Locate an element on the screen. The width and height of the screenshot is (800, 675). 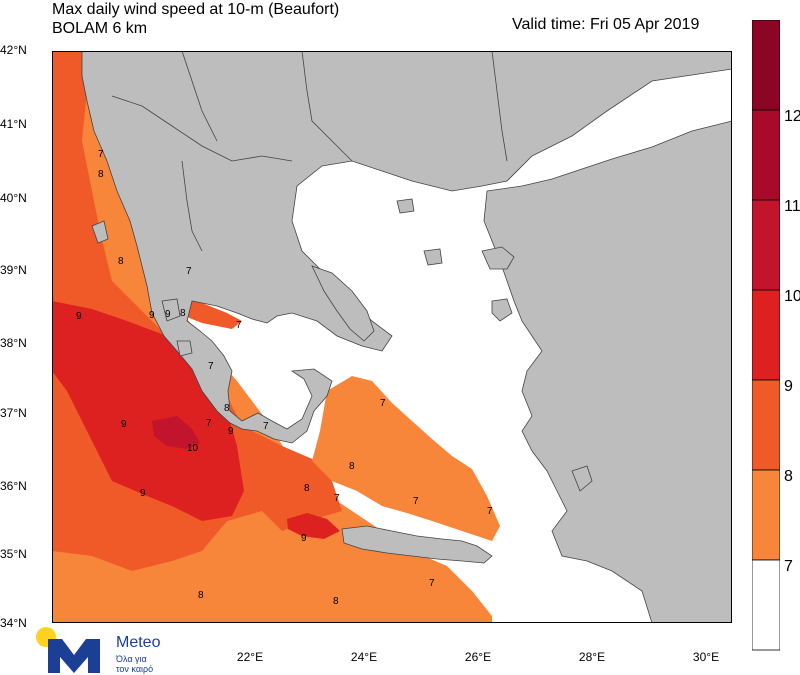
land-rhodes is located at coordinates (582, 478).